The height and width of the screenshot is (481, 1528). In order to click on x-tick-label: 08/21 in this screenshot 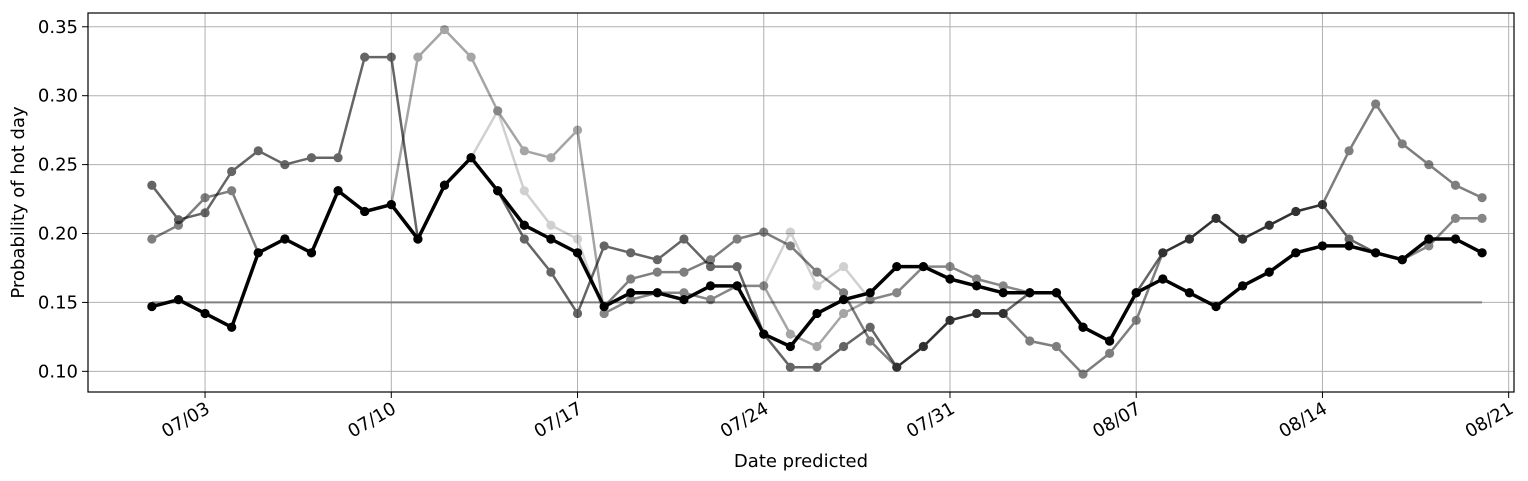, I will do `click(1489, 420)`.